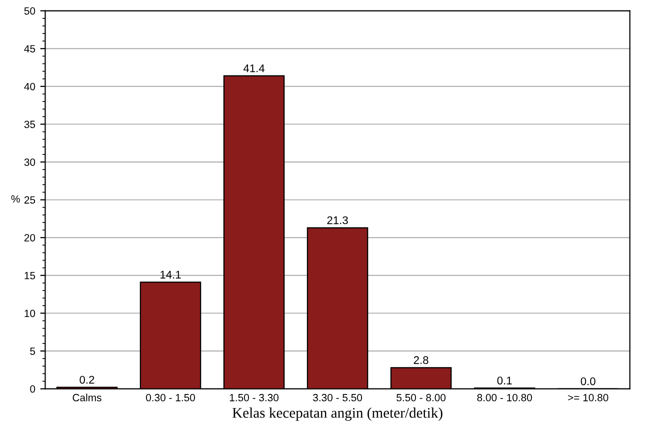 This screenshot has width=646, height=432. I want to click on x-axis-title: Kelas kecepatan angin (meter/detik), so click(337, 414).